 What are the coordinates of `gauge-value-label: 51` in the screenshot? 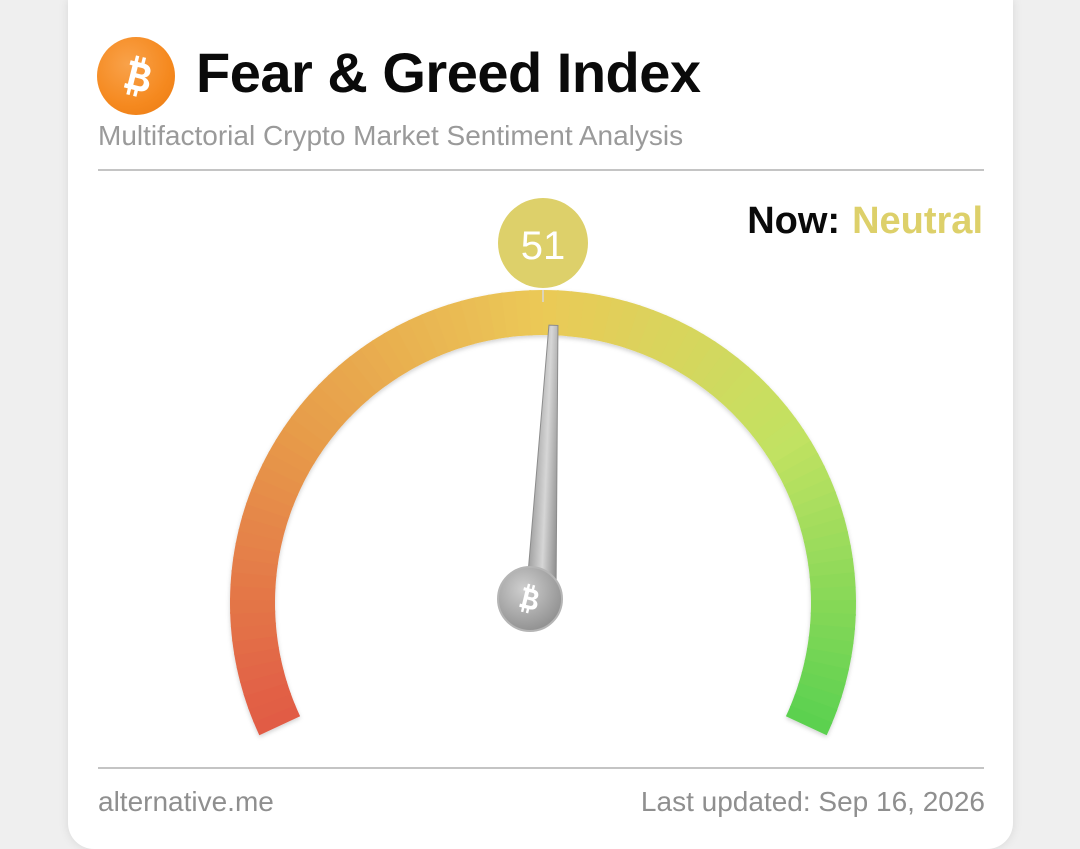 It's located at (543, 246).